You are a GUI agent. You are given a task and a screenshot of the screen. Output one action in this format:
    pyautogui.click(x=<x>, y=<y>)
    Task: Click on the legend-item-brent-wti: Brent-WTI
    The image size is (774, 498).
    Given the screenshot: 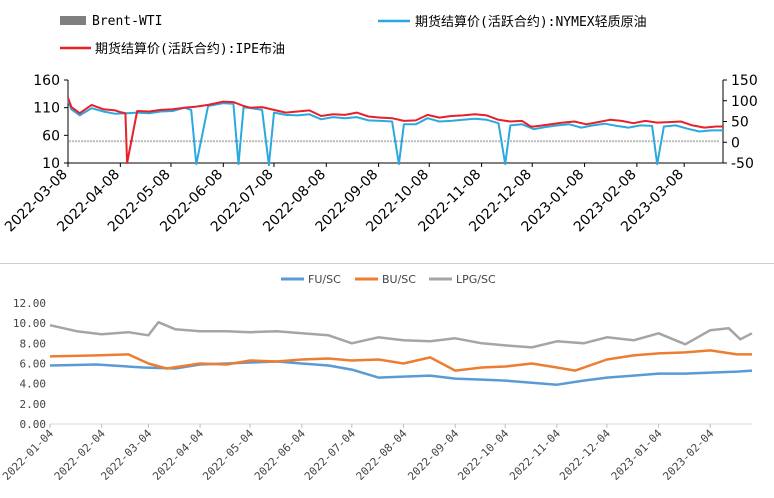 What is the action you would take?
    pyautogui.click(x=111, y=21)
    